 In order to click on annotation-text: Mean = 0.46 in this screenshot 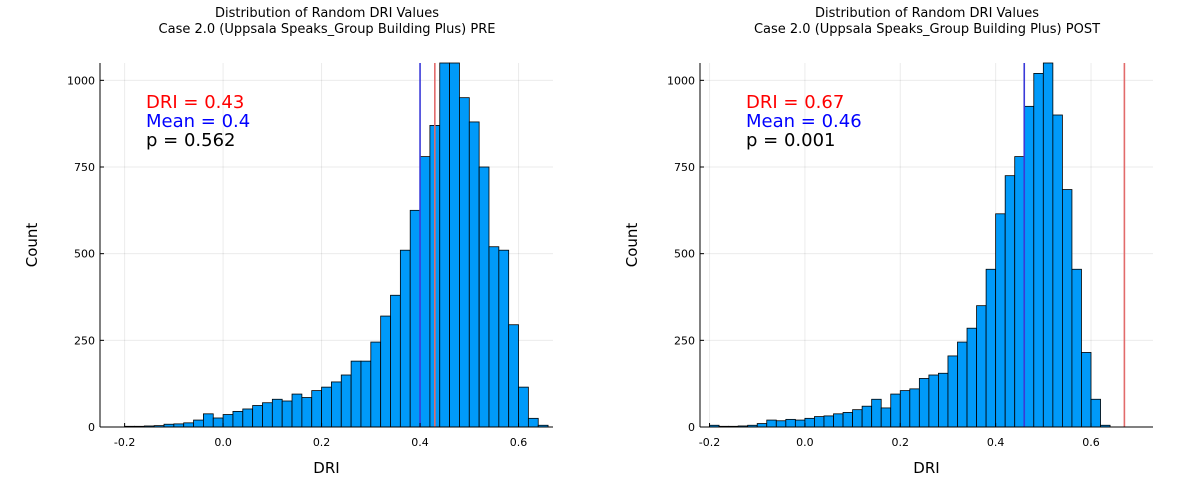, I will do `click(804, 121)`.